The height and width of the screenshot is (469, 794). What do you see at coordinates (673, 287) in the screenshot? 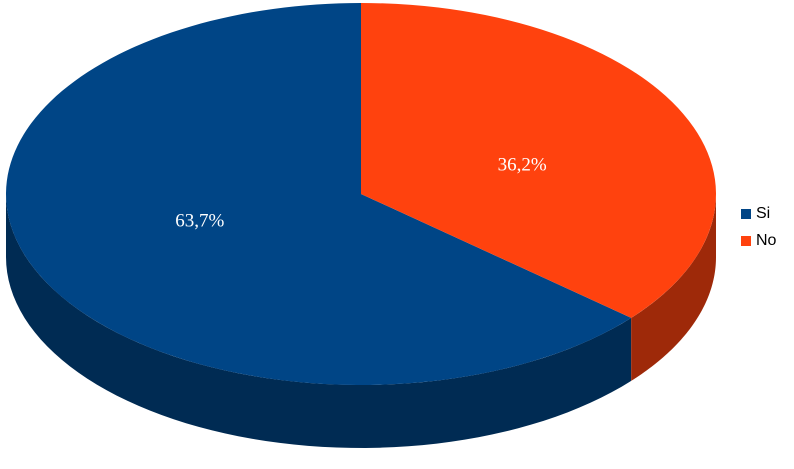
I see `slice-side` at bounding box center [673, 287].